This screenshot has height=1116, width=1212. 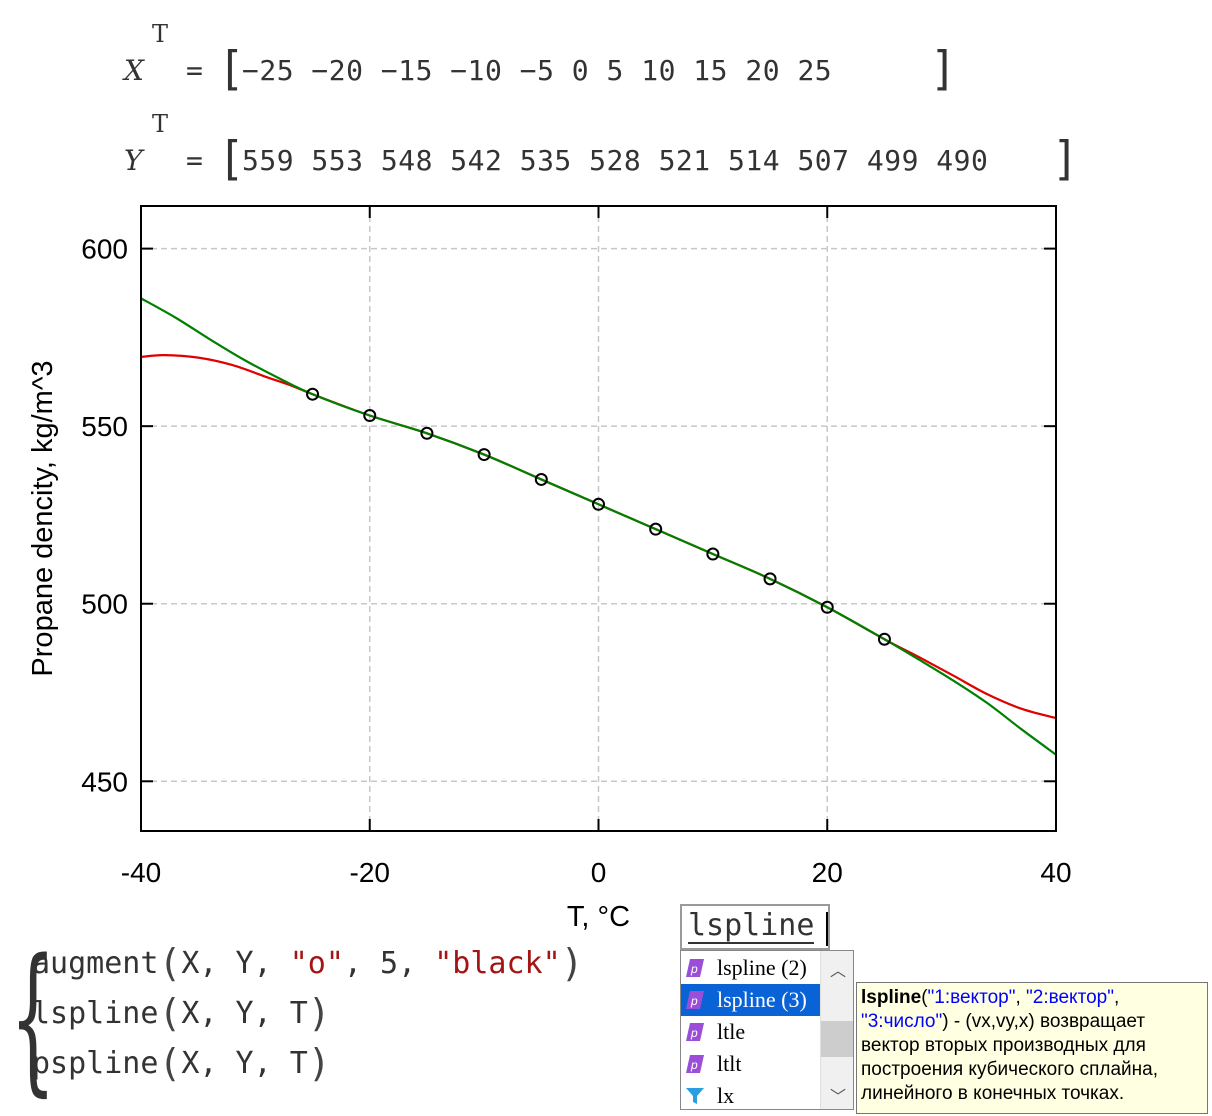 What do you see at coordinates (838, 1096) in the screenshot?
I see `scroll-down-icon: ﹀` at bounding box center [838, 1096].